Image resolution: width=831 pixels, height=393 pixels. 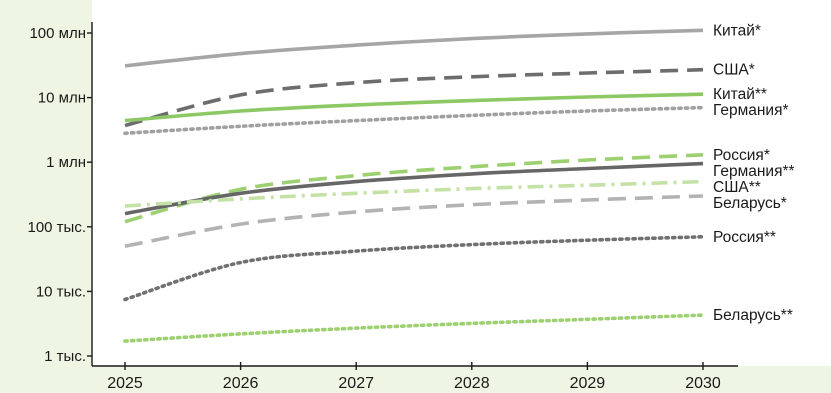 I want to click on y-tick-label: 100 тыс., so click(x=56, y=227).